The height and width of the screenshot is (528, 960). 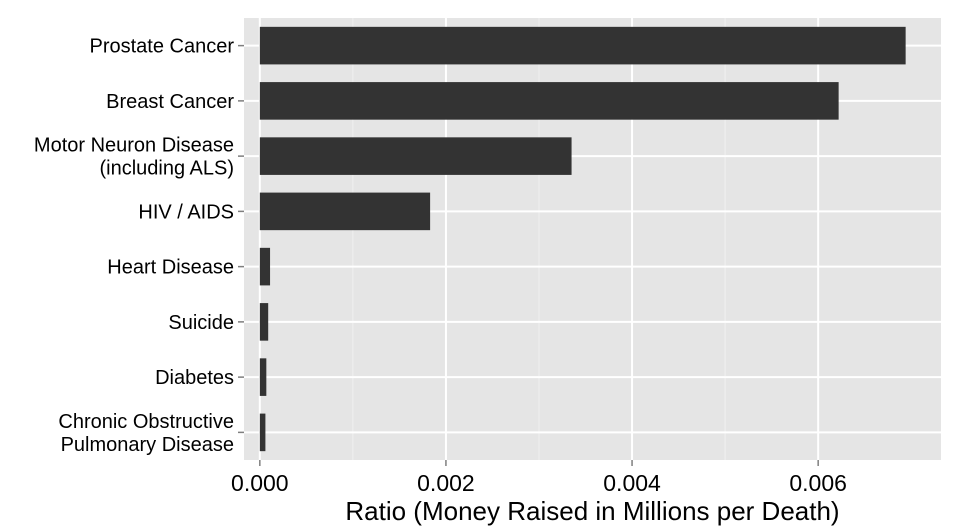 What do you see at coordinates (632, 483) in the screenshot?
I see `x-tick-label: 0.004` at bounding box center [632, 483].